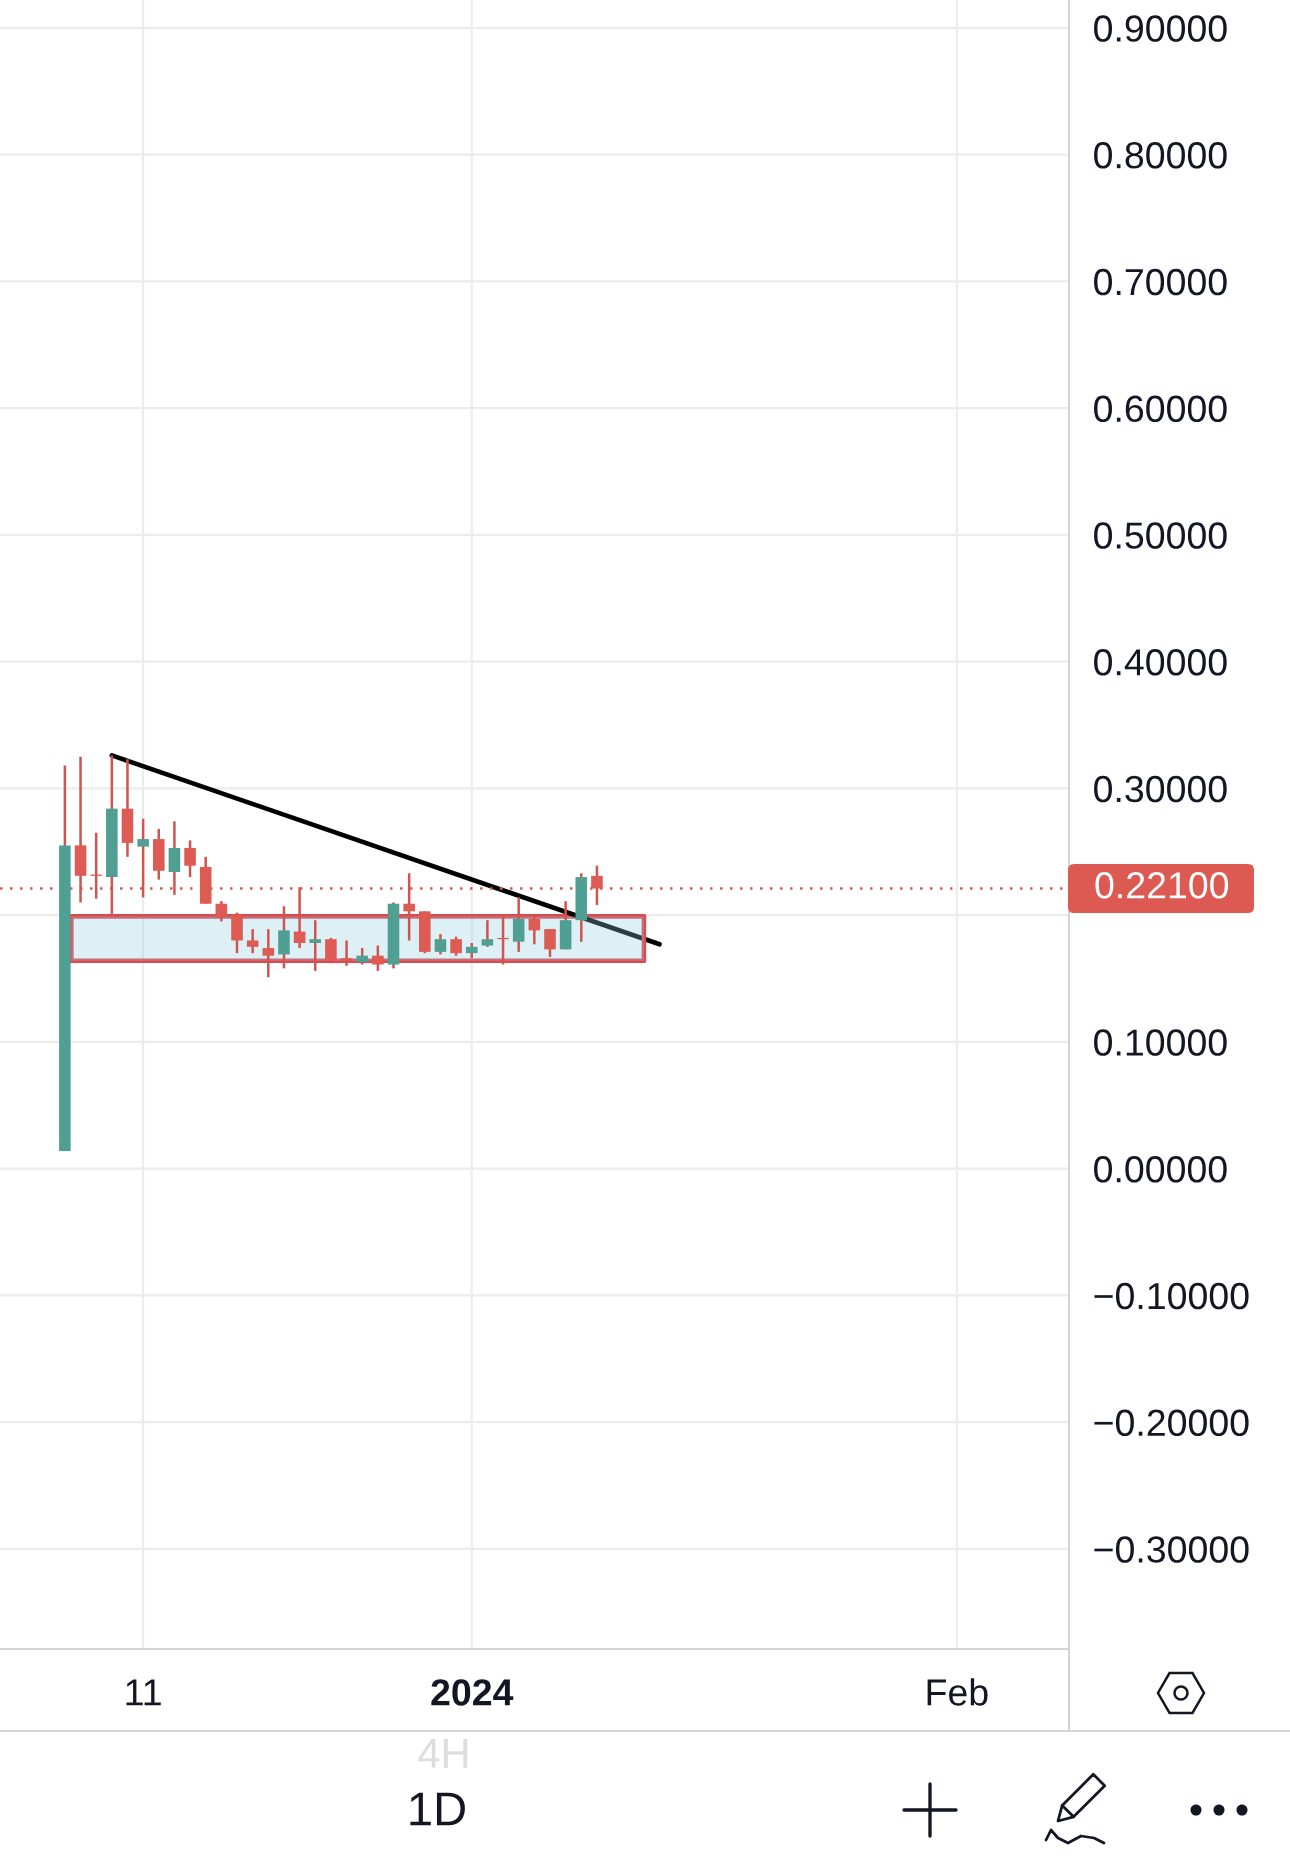  Describe the element at coordinates (1160, 535) in the screenshot. I see `y-tick-label: 0.50000` at that location.